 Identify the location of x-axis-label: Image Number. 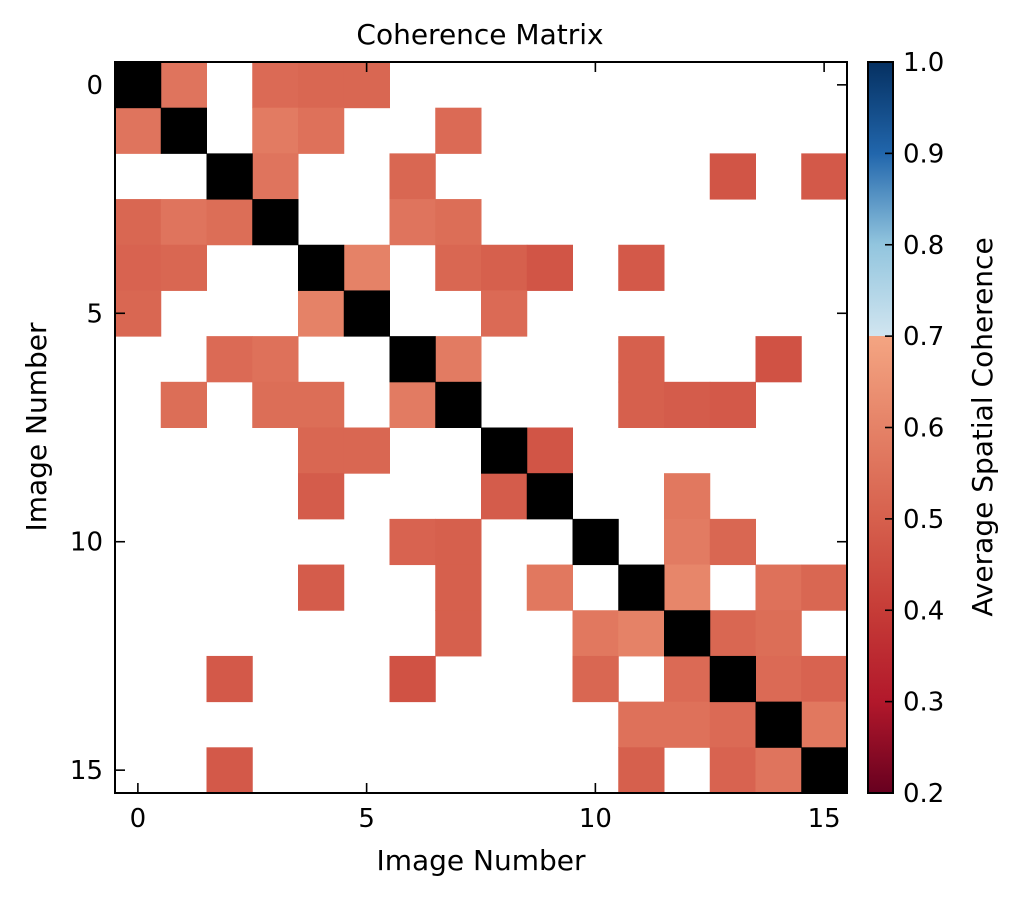
(481, 860).